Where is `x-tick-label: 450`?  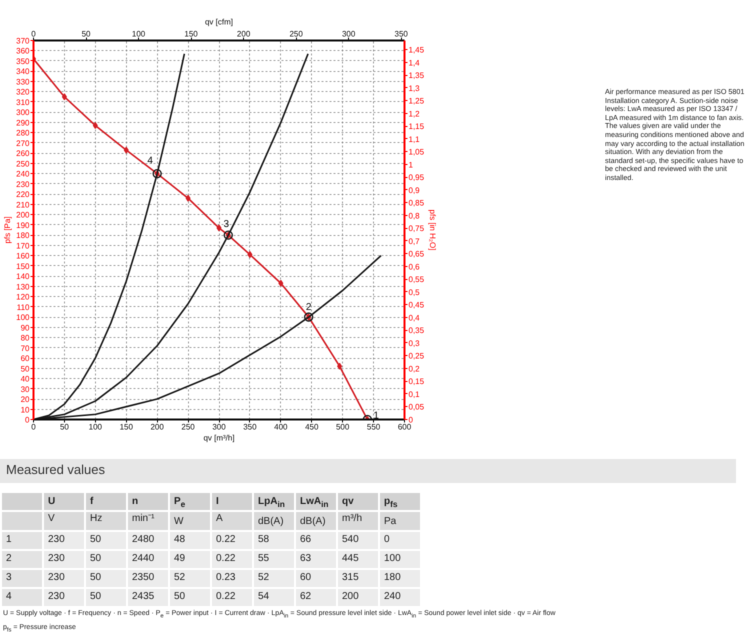
x-tick-label: 450 is located at coordinates (312, 427).